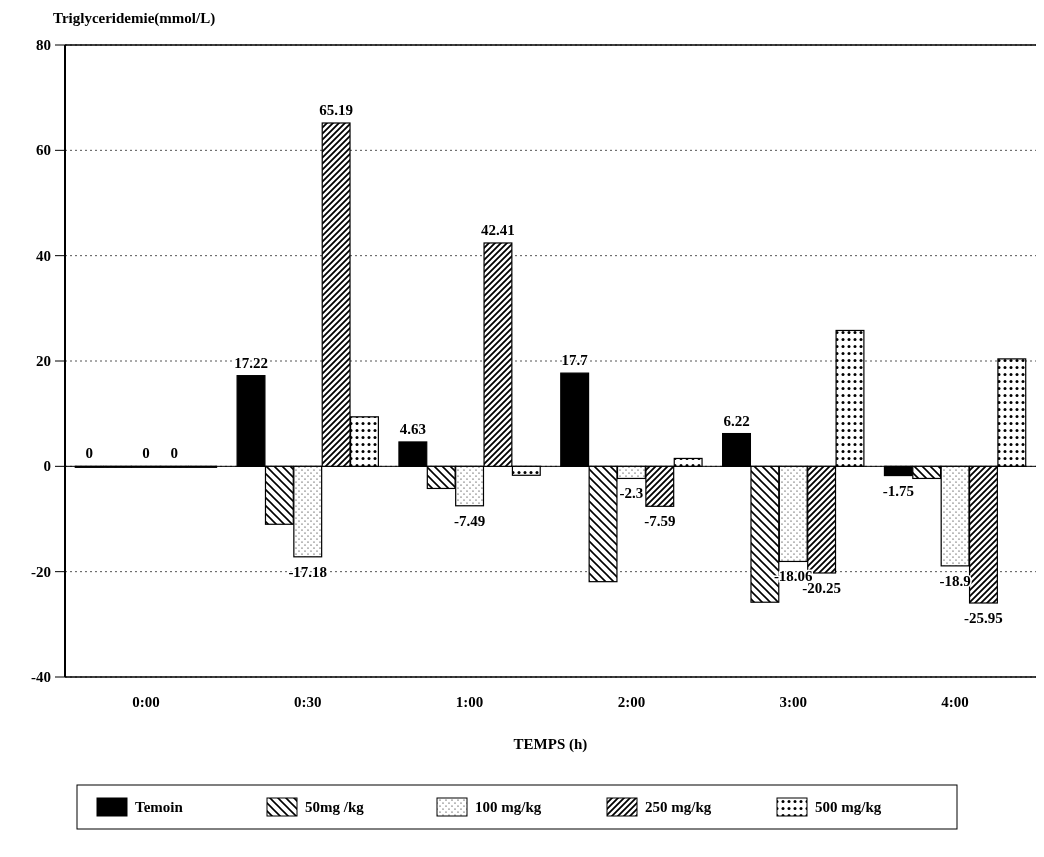  Describe the element at coordinates (955, 702) in the screenshot. I see `x-tick-label: 4:00` at that location.